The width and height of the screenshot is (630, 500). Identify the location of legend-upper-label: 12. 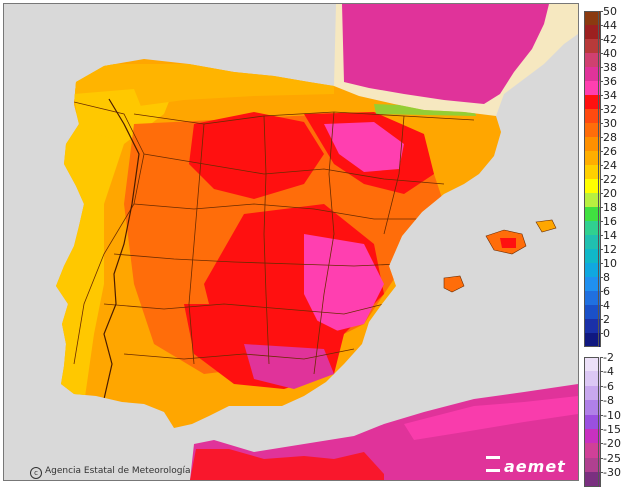
(610, 249).